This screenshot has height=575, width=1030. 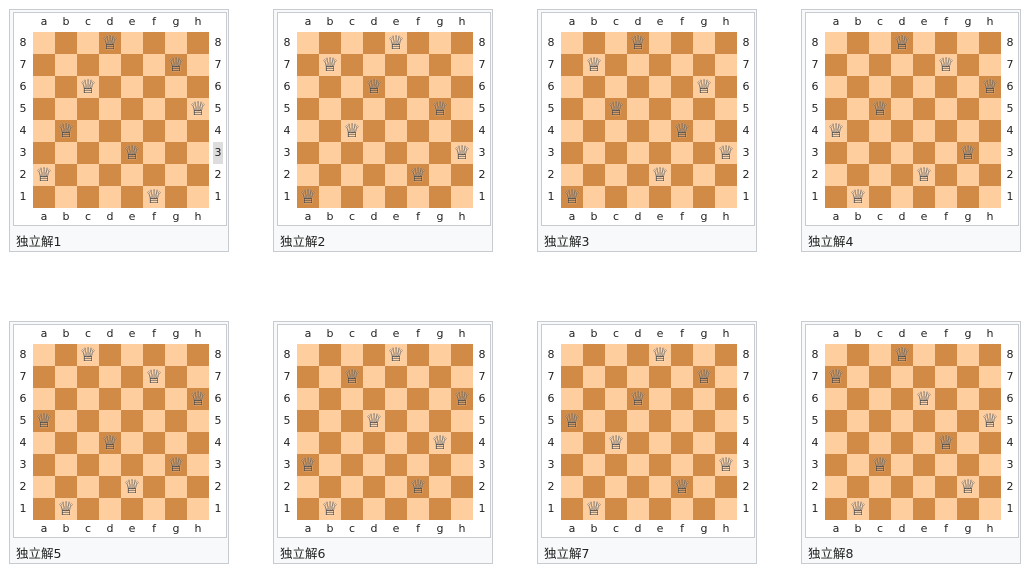 What do you see at coordinates (616, 87) in the screenshot?
I see `square-c6` at bounding box center [616, 87].